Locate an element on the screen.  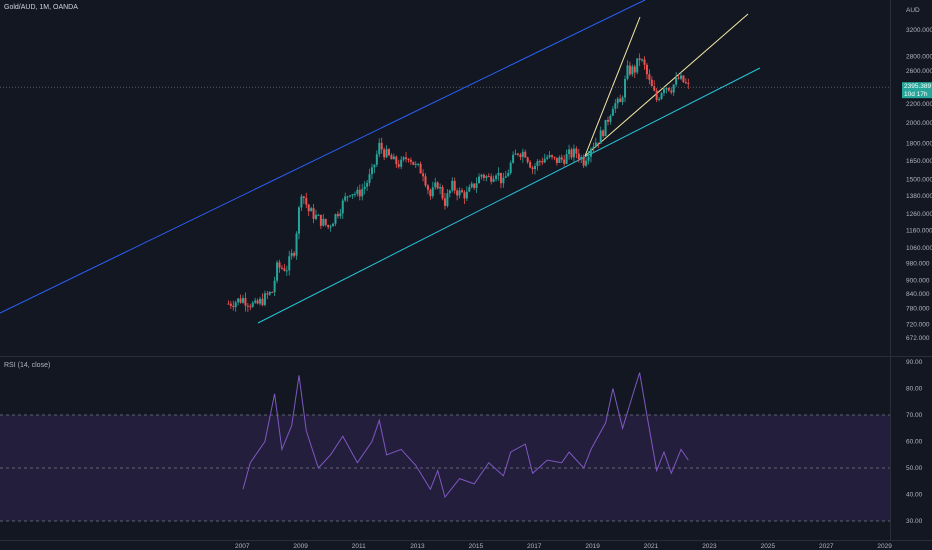
price-tick-label: 1060.000 is located at coordinates (919, 248).